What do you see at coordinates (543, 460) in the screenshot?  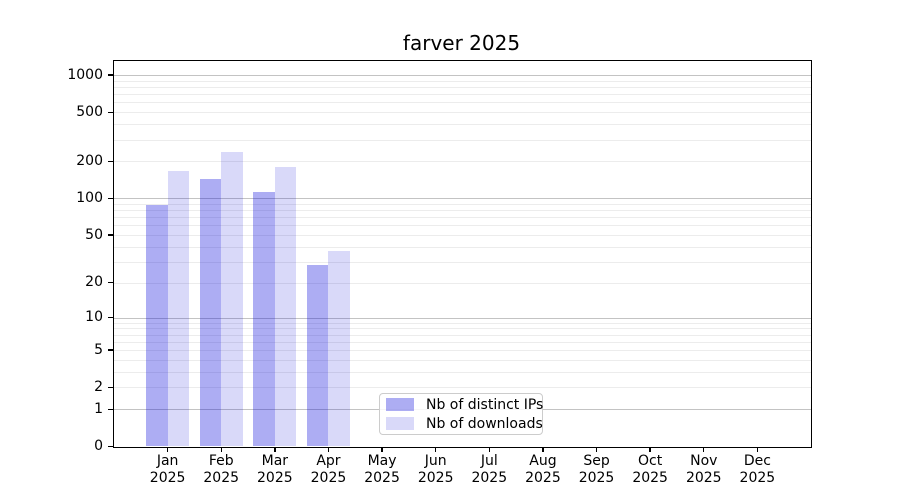 I see `x-tick-month: Aug` at bounding box center [543, 460].